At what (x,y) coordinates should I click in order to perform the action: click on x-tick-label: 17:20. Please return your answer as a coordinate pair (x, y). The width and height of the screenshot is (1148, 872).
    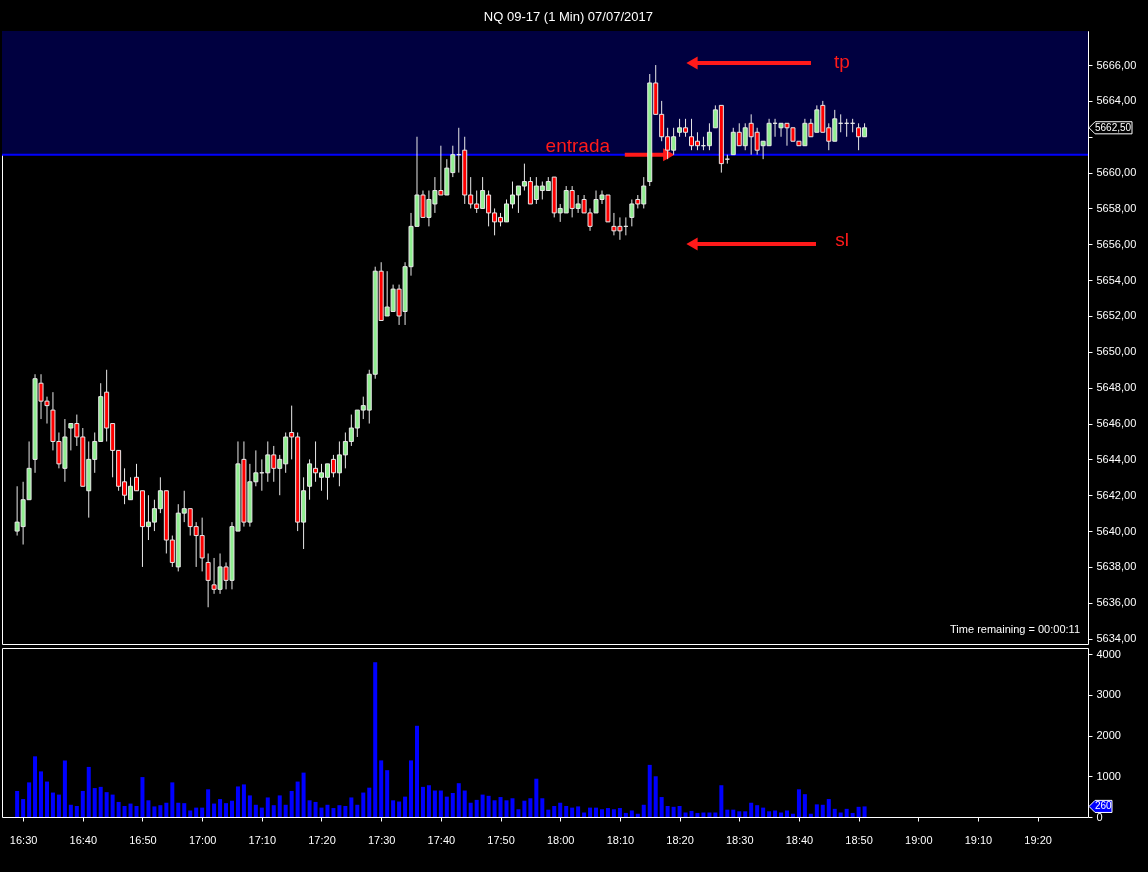
    Looking at the image, I should click on (322, 839).